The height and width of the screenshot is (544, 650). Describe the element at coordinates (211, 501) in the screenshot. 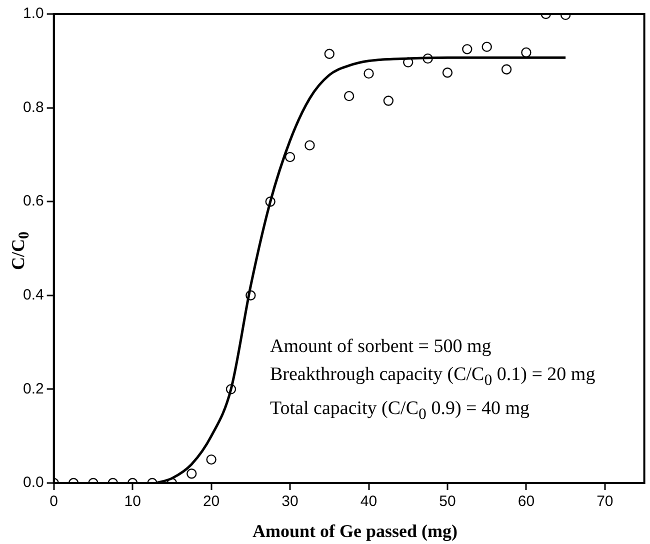

I see `x-tick-label: 20` at that location.